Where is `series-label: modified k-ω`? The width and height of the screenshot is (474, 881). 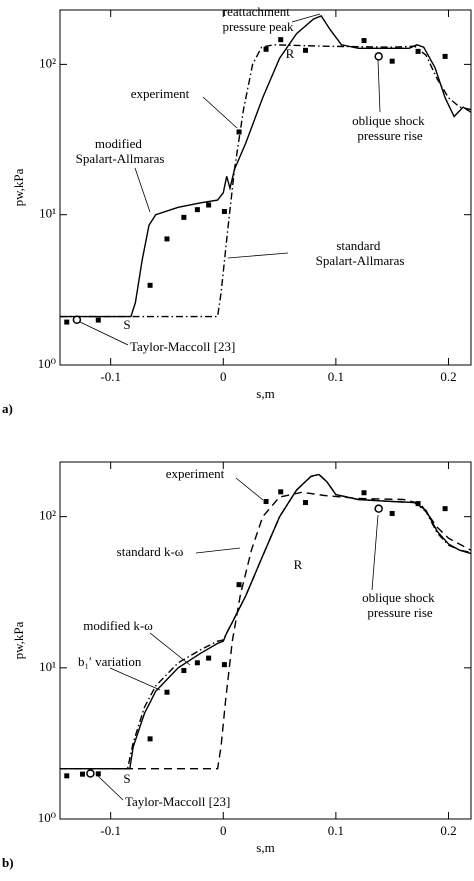
series-label: modified k-ω is located at coordinates (118, 625).